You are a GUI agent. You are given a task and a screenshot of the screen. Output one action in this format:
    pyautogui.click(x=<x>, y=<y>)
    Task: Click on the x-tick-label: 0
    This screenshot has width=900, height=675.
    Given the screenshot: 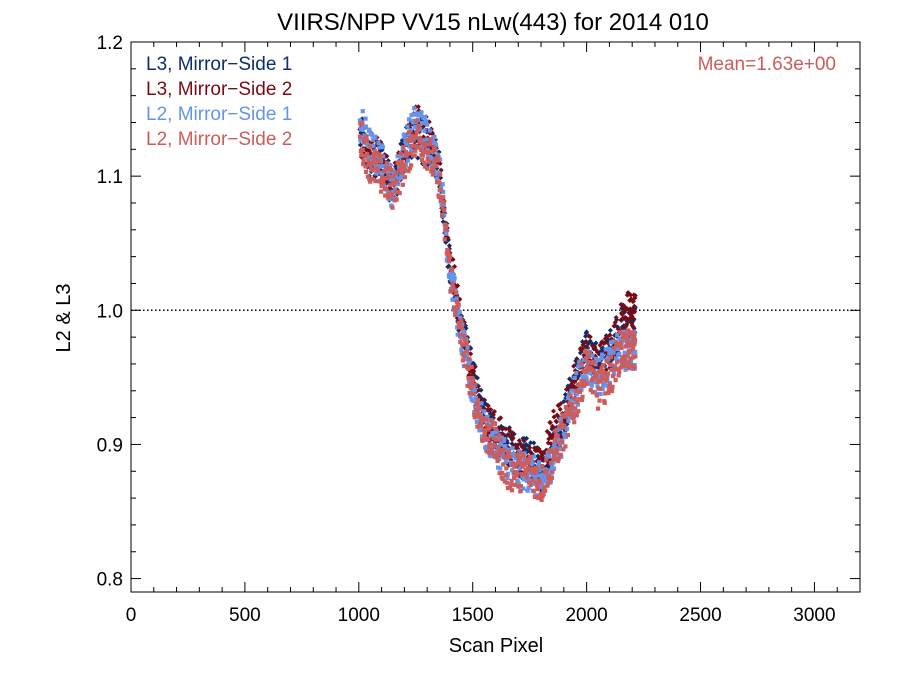 What is the action you would take?
    pyautogui.click(x=131, y=615)
    